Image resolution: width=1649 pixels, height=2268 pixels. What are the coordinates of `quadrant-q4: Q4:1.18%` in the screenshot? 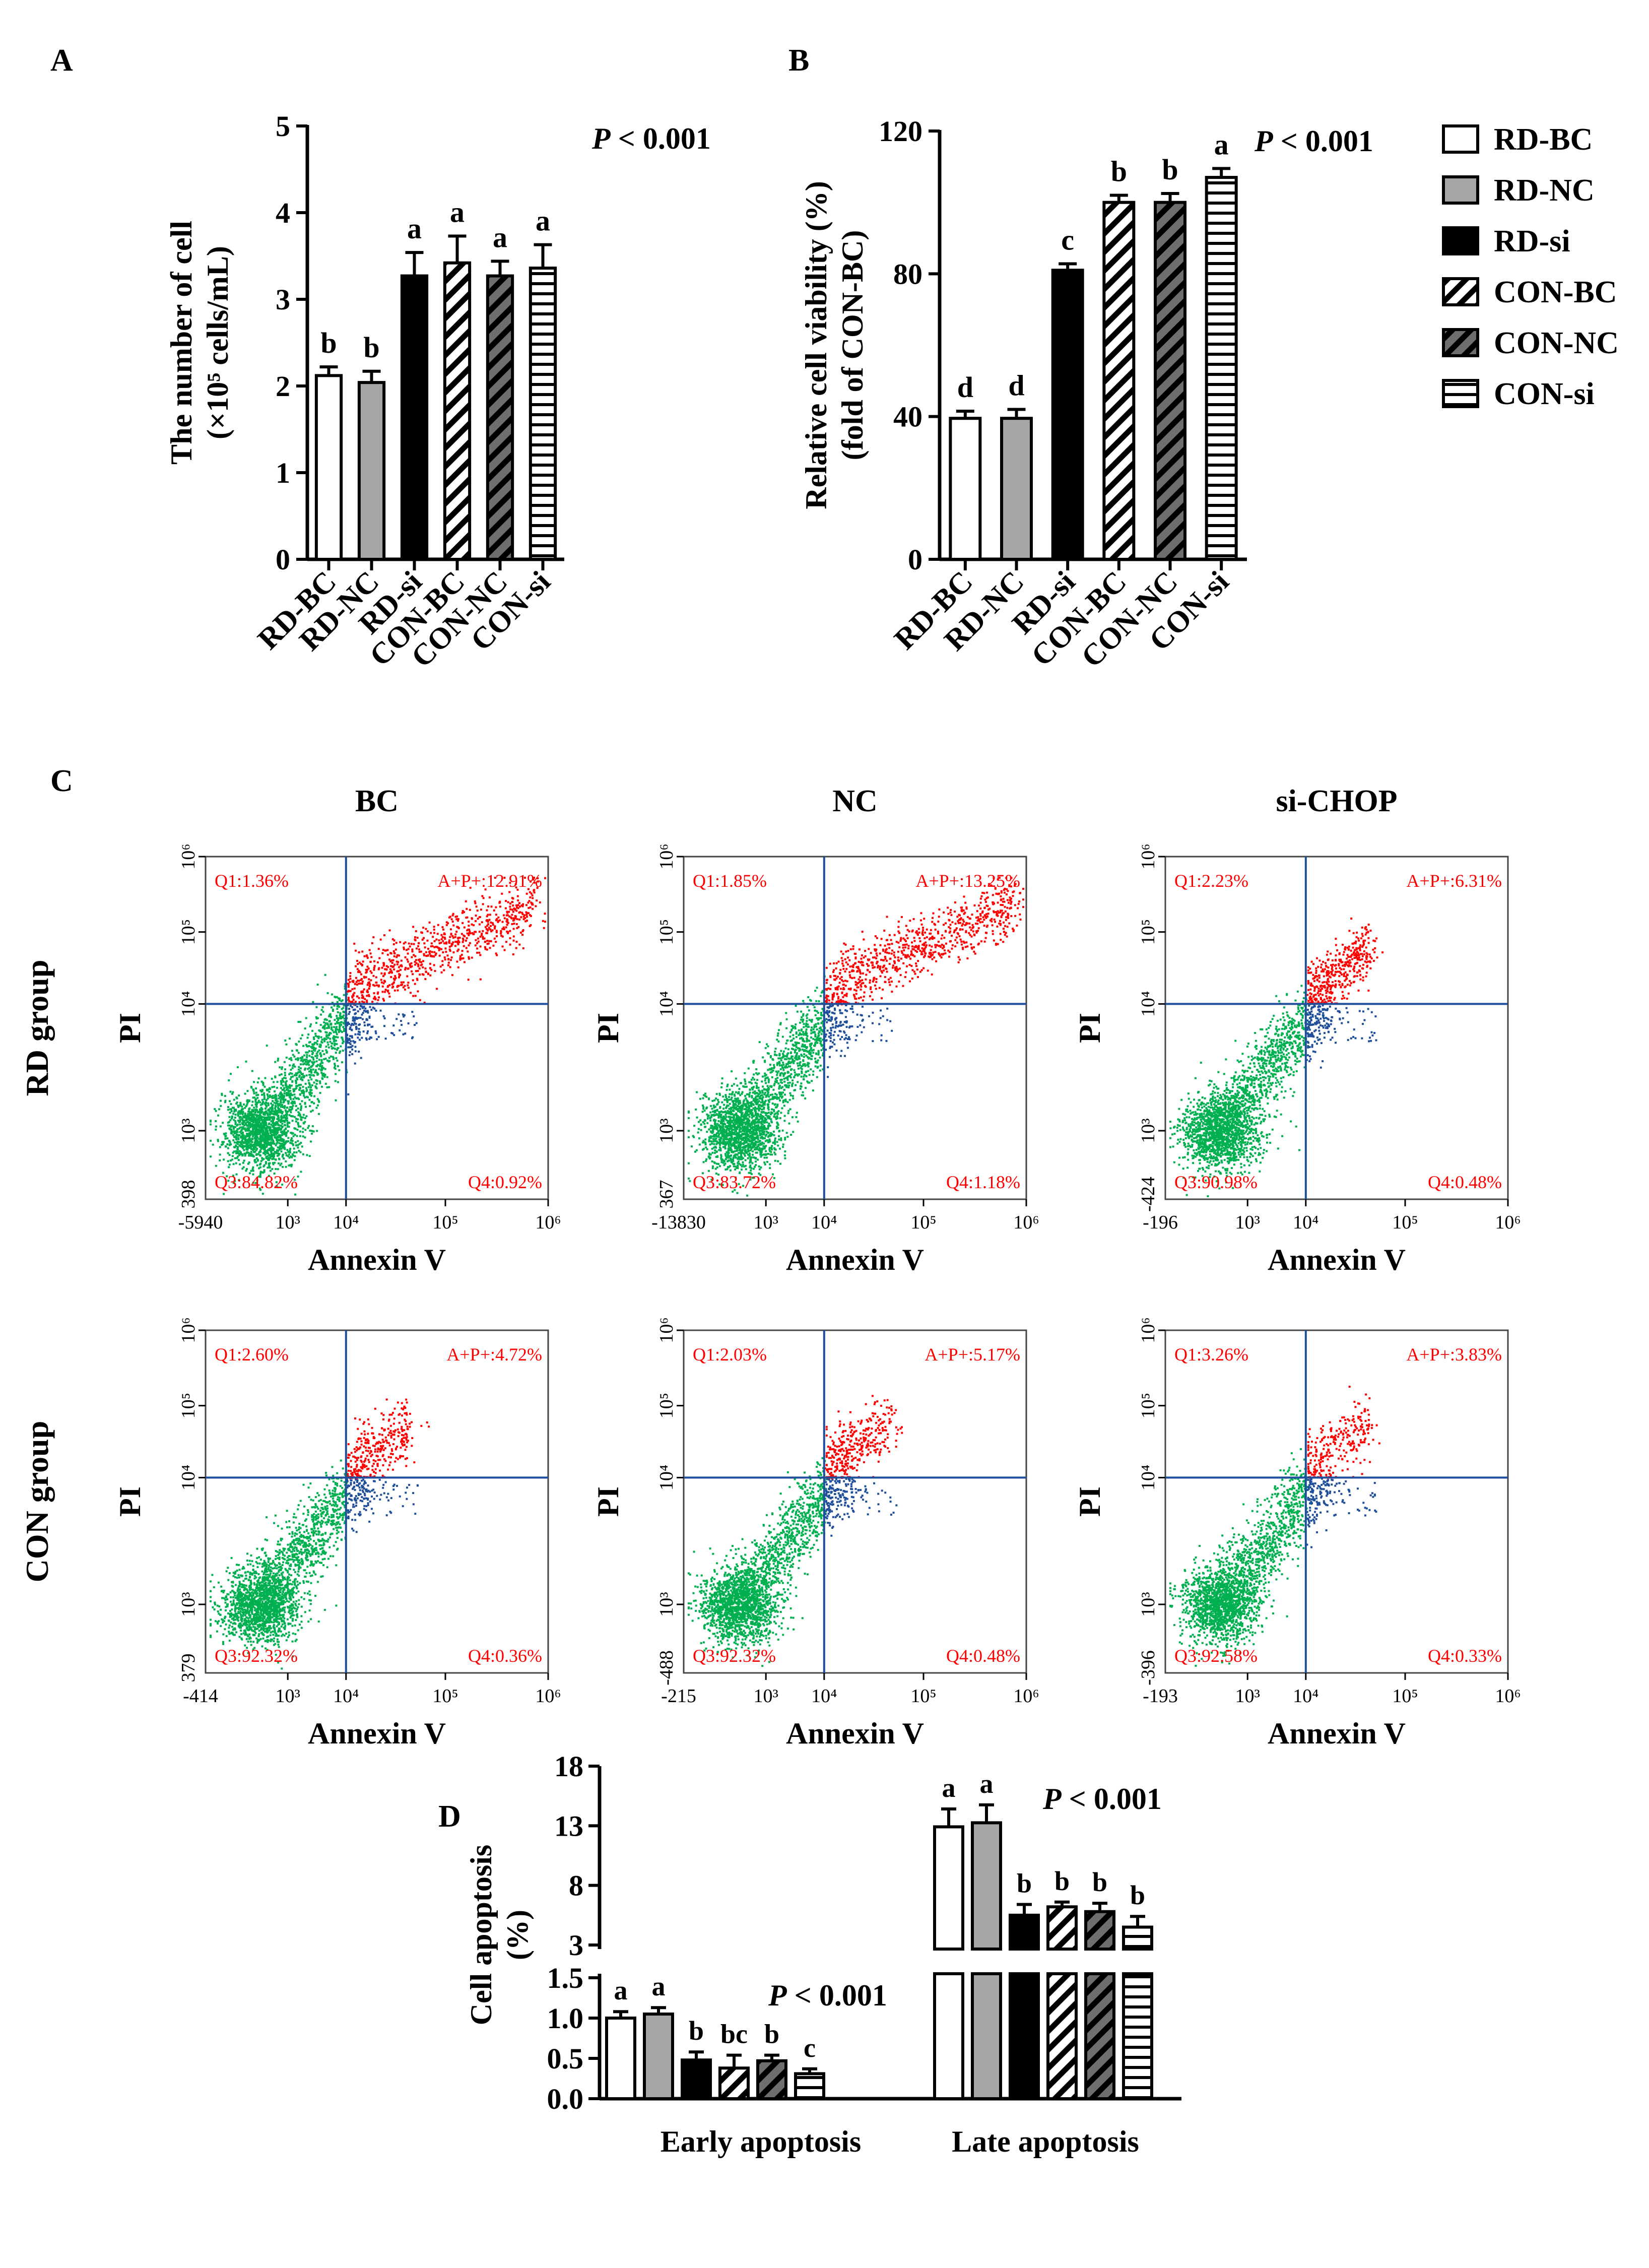 It's located at (983, 1182).